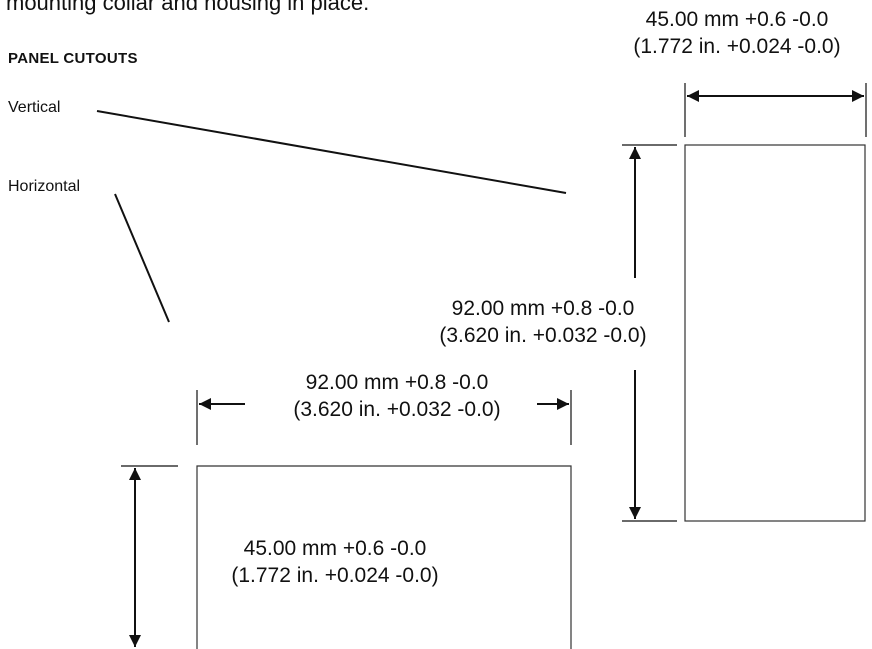 Image resolution: width=872 pixels, height=649 pixels. What do you see at coordinates (34, 107) in the screenshot?
I see `callout-vertical-label: Vertical` at bounding box center [34, 107].